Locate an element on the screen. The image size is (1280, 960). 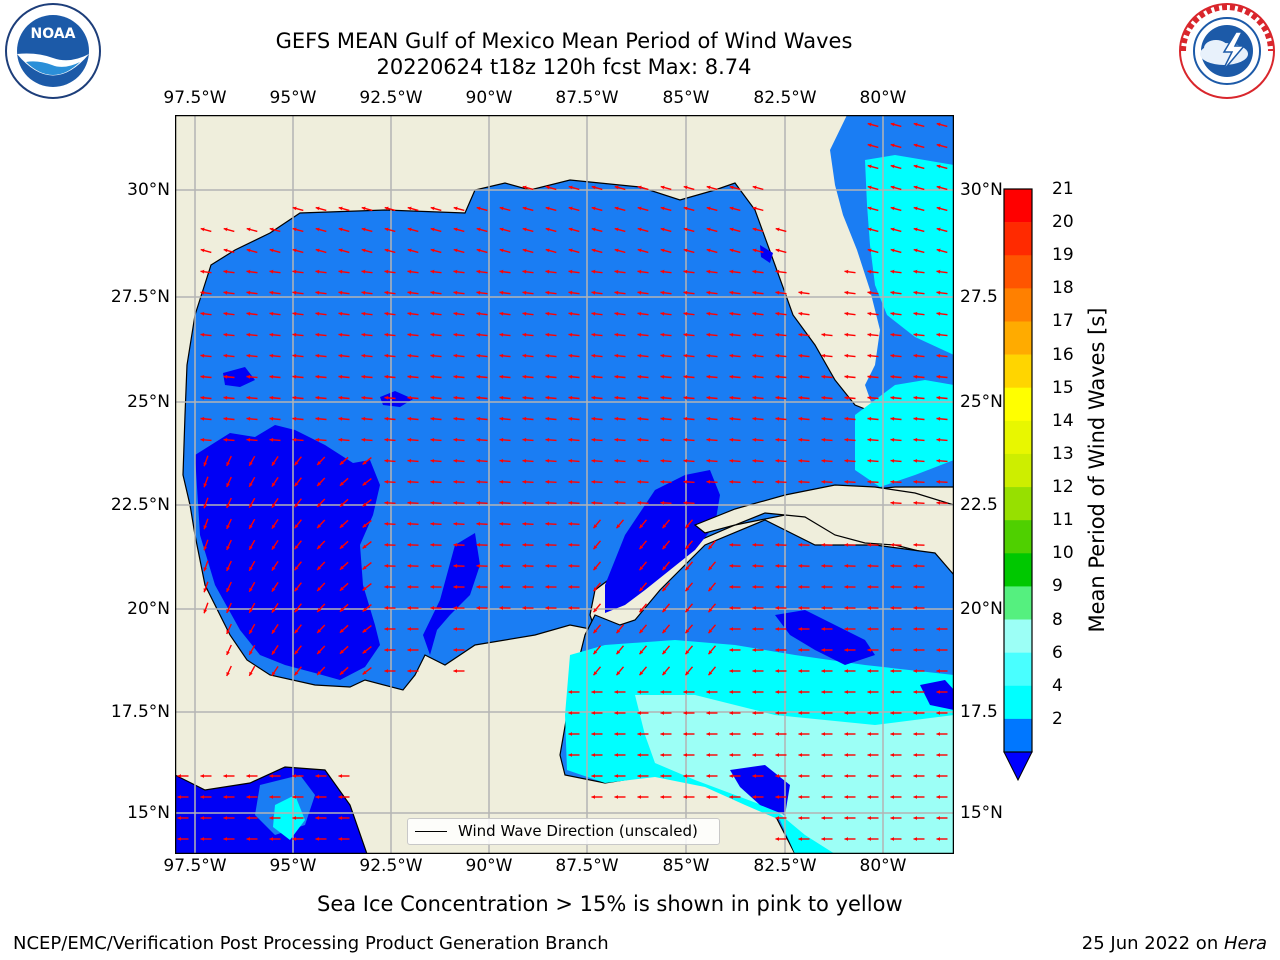
lon-tick-top: 90°W is located at coordinates (489, 98).